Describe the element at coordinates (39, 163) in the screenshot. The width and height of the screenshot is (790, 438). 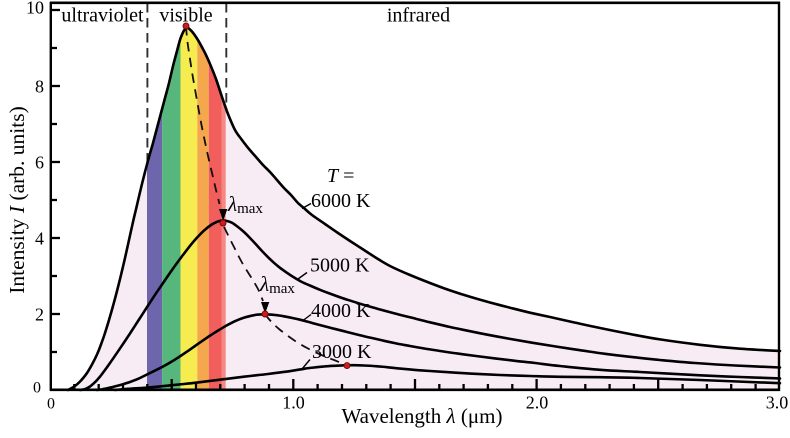
I see `svg-text: 6` at that location.